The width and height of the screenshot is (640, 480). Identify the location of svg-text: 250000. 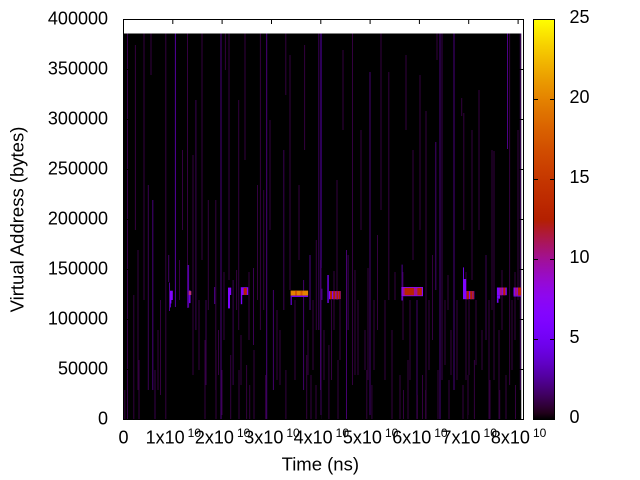
(78, 169).